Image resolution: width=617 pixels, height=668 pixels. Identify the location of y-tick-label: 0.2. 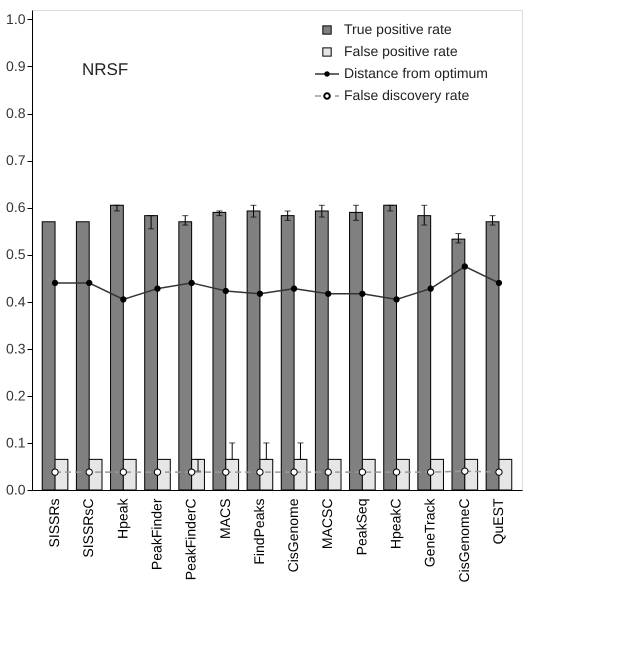
(16, 395).